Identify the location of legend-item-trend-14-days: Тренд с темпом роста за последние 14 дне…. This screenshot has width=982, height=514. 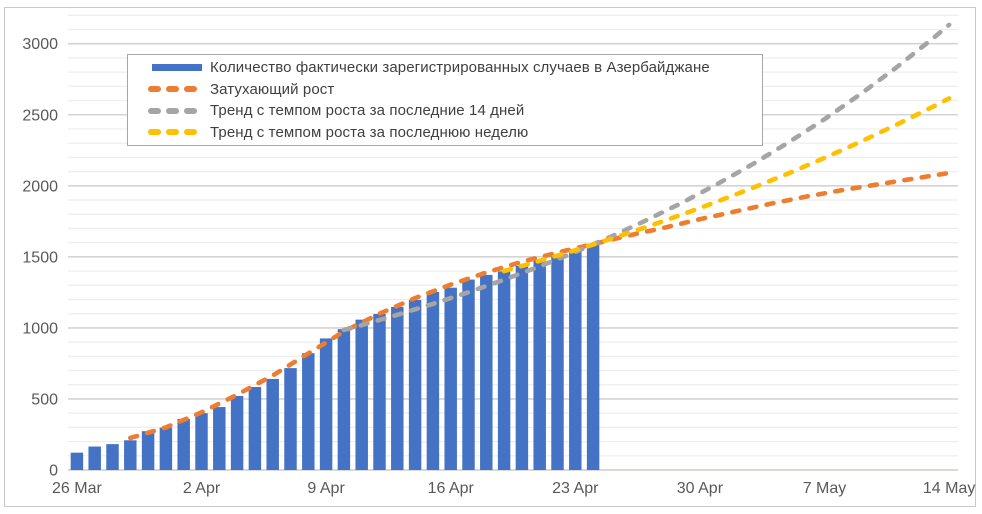
(452, 110).